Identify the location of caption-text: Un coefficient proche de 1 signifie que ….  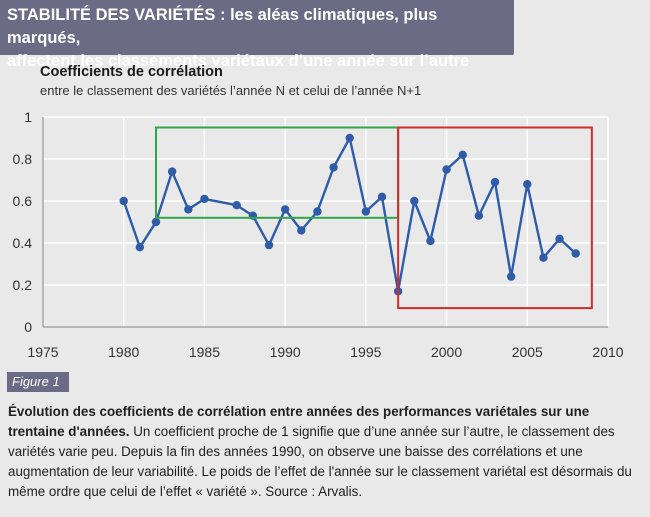
(320, 461).